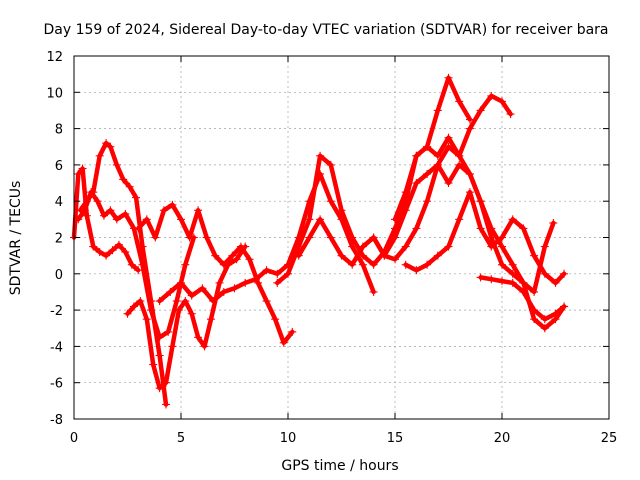 This screenshot has width=640, height=480. I want to click on y-tick-label: 6, so click(59, 166).